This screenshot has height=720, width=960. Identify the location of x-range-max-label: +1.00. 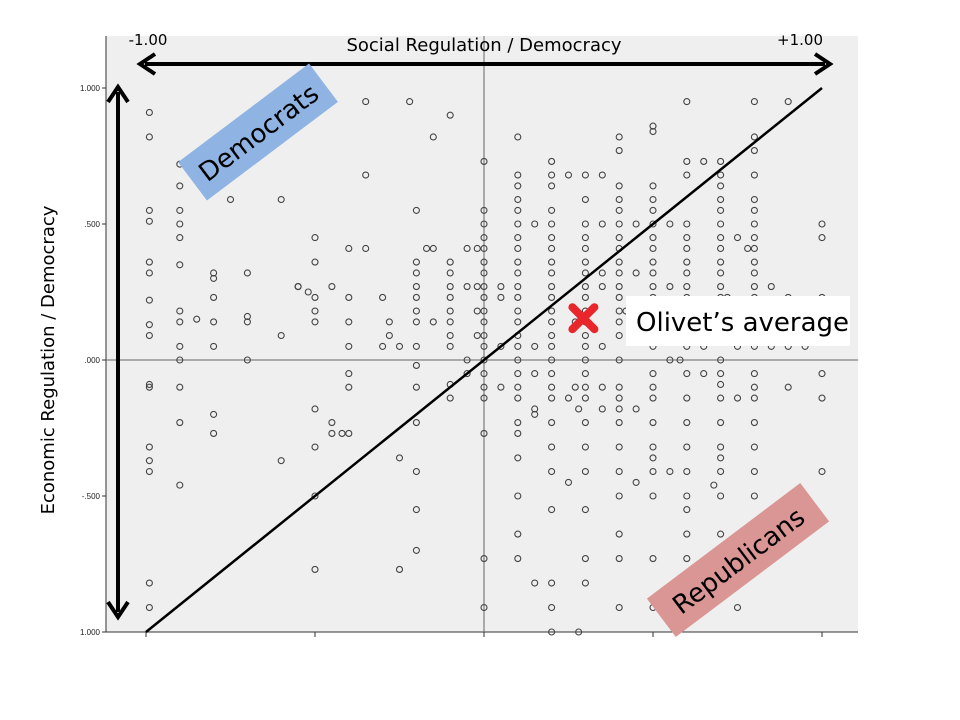
(800, 40).